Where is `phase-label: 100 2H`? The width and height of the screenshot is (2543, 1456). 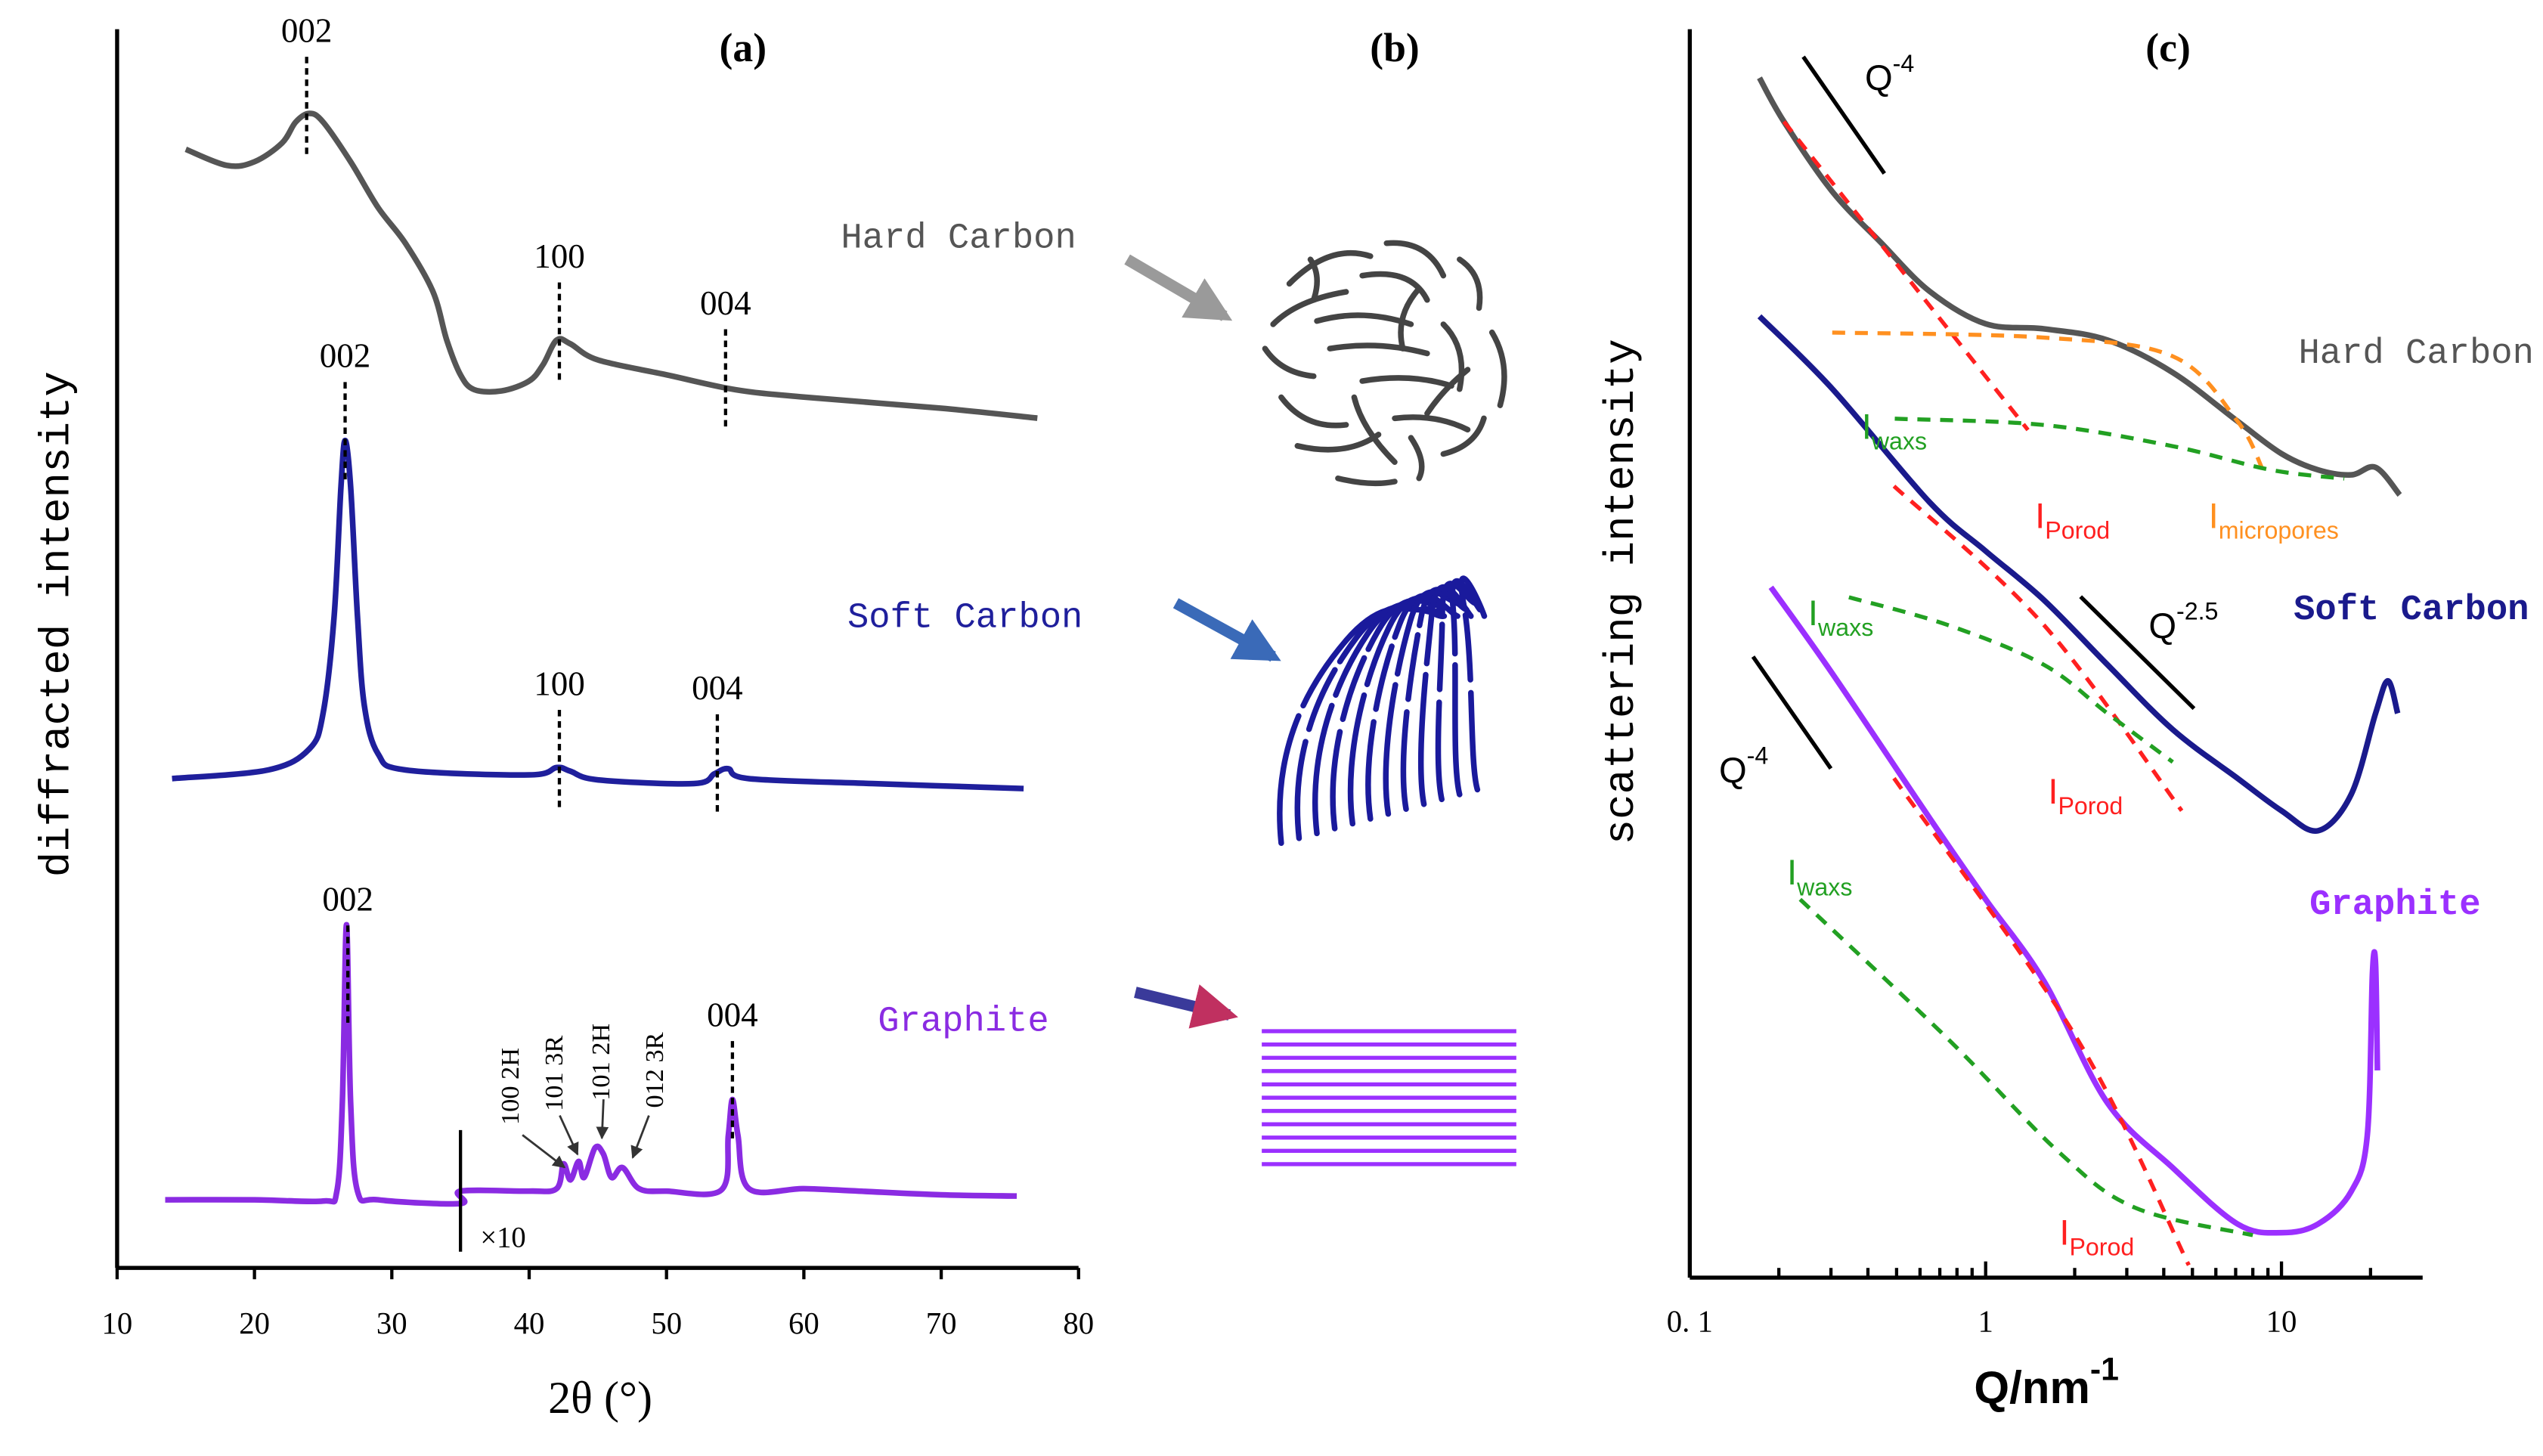
phase-label: 100 2H is located at coordinates (510, 1086).